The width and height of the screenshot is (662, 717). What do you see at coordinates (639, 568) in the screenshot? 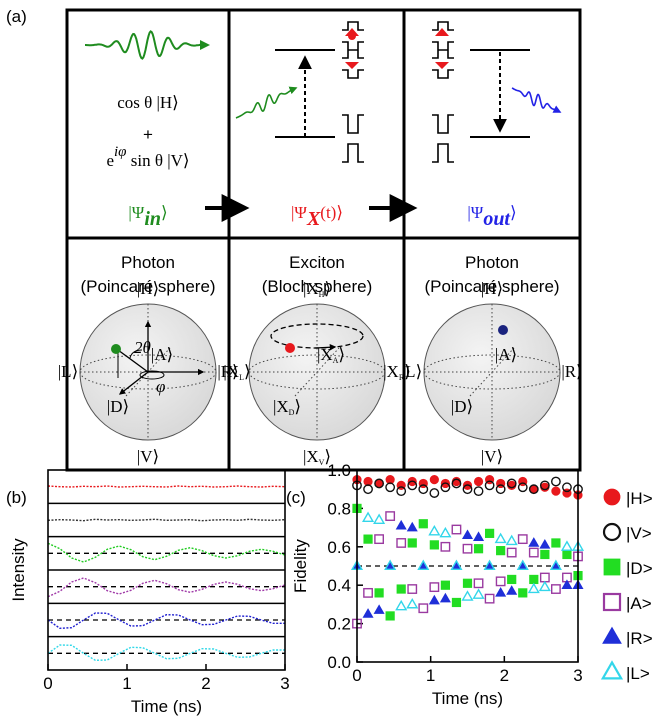
I see `legend-label: |D>` at bounding box center [639, 568].